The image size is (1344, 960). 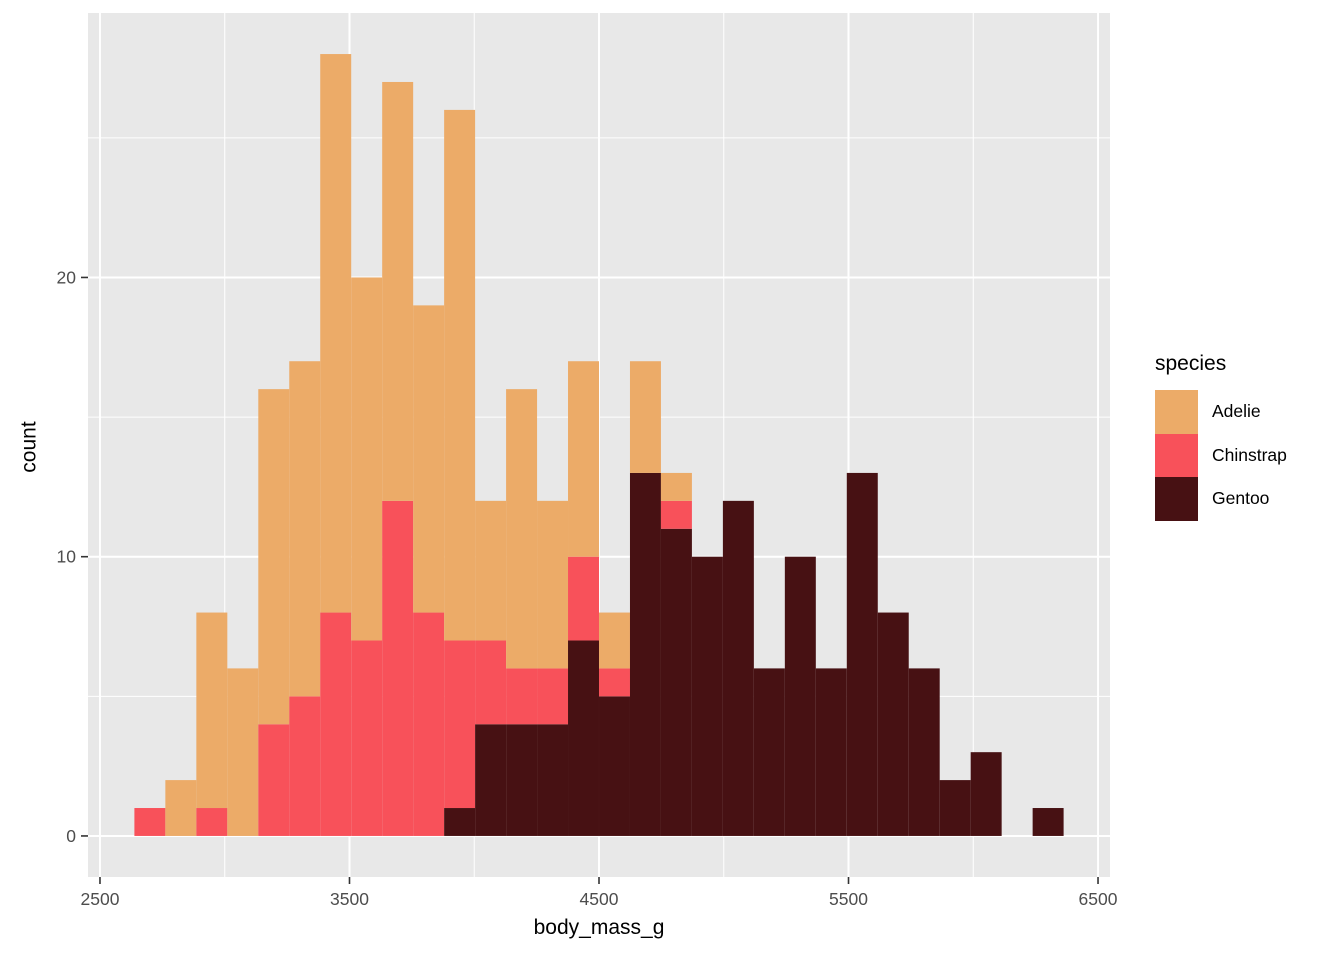 I want to click on adelie-color-swatch, so click(x=1176, y=412).